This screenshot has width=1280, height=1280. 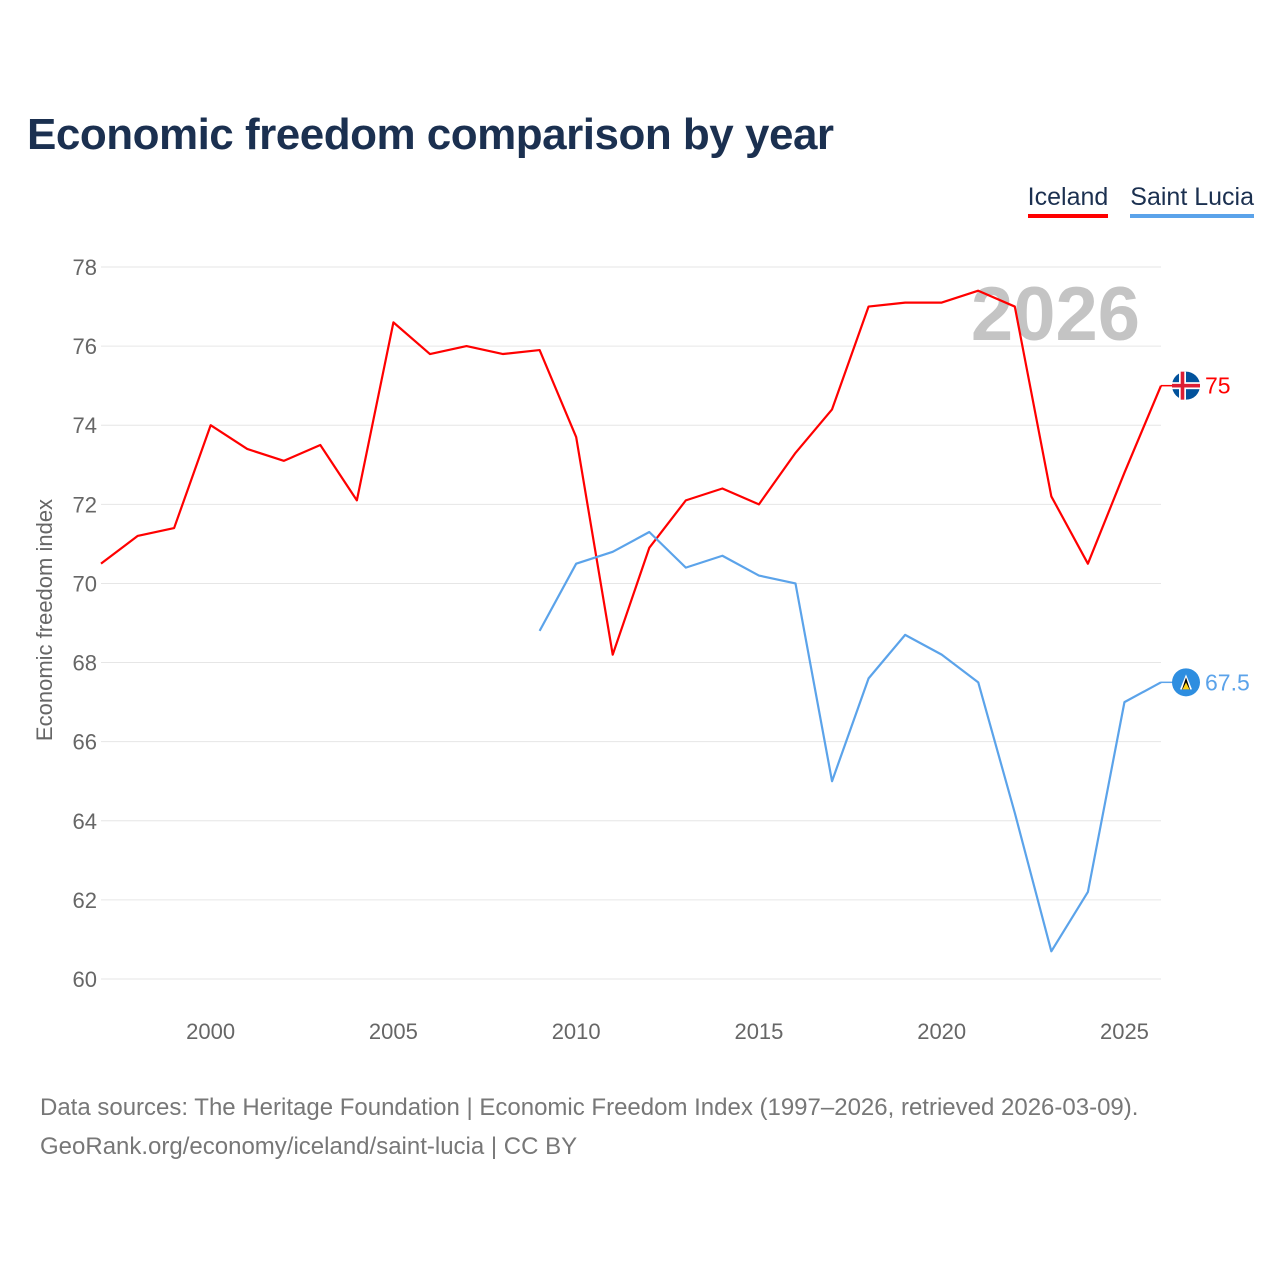 What do you see at coordinates (85, 504) in the screenshot?
I see `y-tick-label: 72` at bounding box center [85, 504].